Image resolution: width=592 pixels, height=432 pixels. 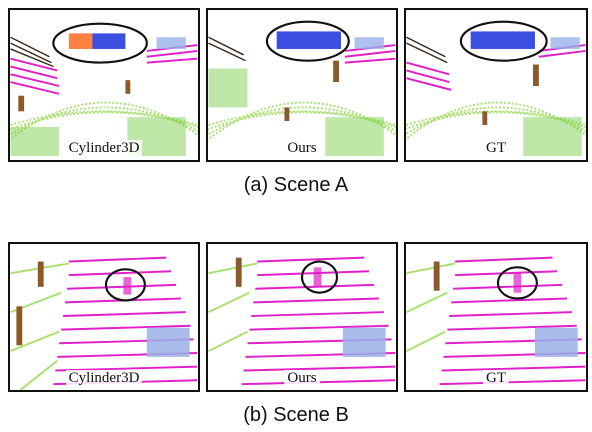 I want to click on scene-a-panel-ours: Ours, so click(x=302, y=85).